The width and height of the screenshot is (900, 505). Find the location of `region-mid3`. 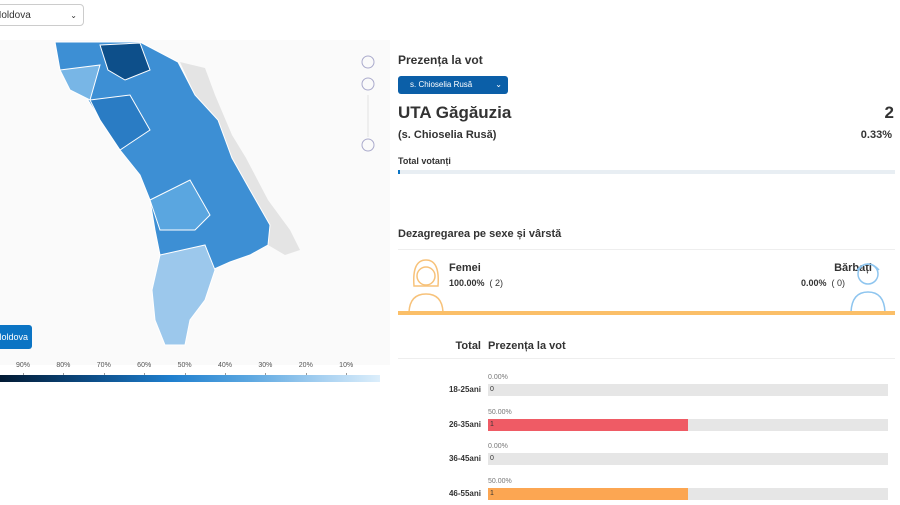

region-mid3 is located at coordinates (80, 82).